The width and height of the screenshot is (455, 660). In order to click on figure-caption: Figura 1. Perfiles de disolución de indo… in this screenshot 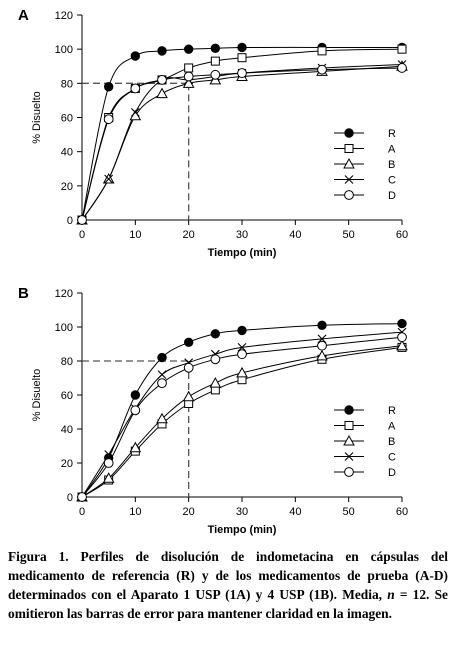, I will do `click(228, 585)`.